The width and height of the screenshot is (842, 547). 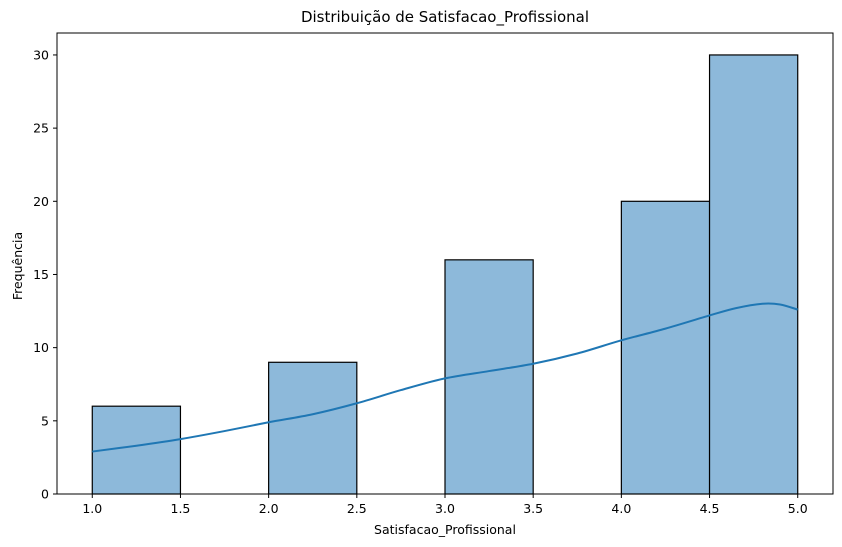 What do you see at coordinates (17, 266) in the screenshot?
I see `y-axis-label: Frequência` at bounding box center [17, 266].